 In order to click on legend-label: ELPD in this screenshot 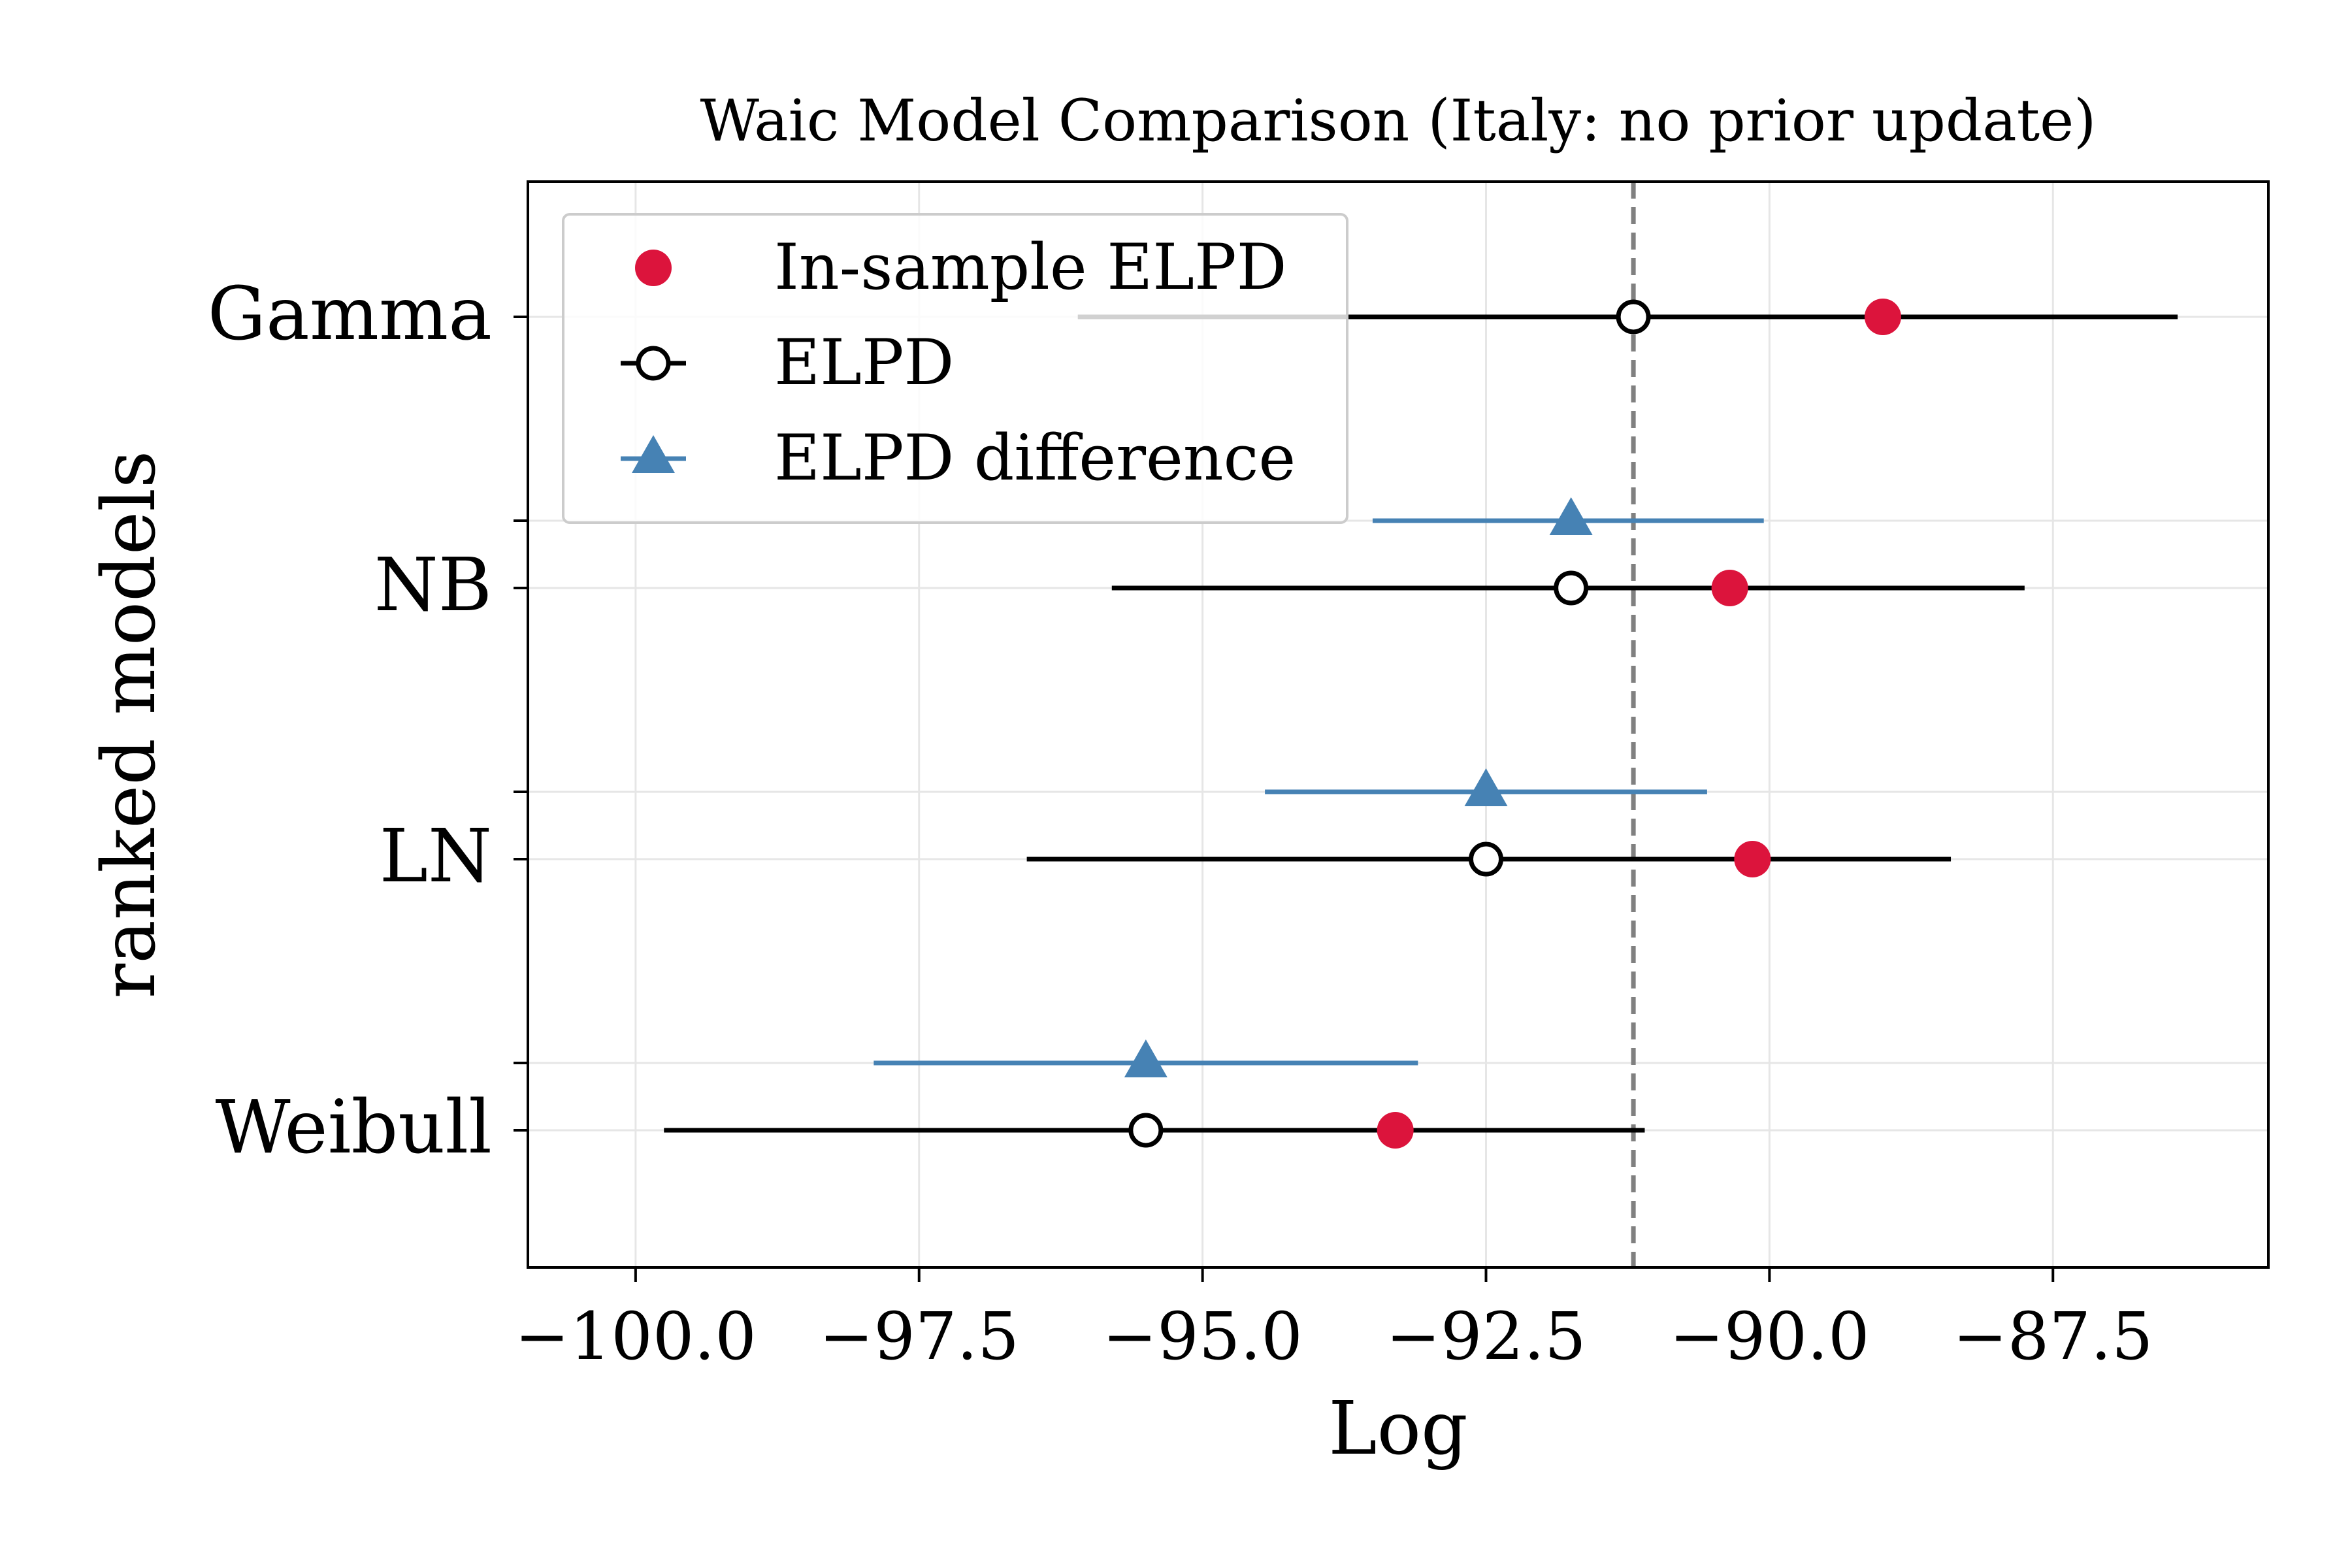, I will do `click(864, 362)`.